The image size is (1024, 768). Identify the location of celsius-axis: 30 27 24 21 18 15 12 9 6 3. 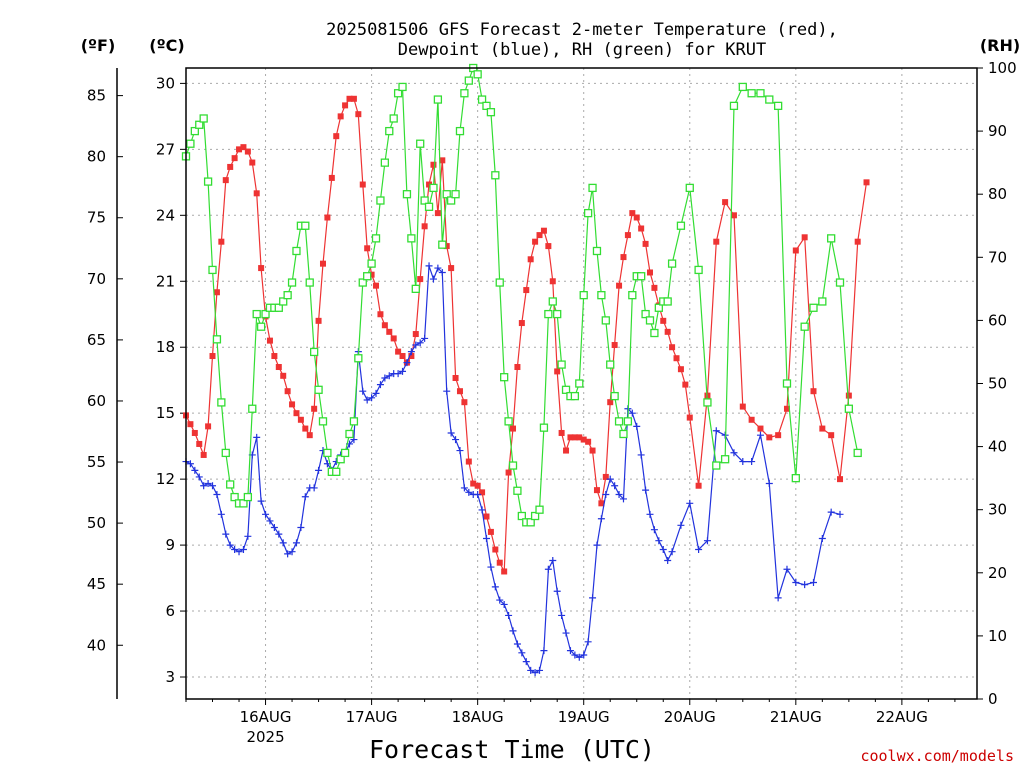
(171, 380).